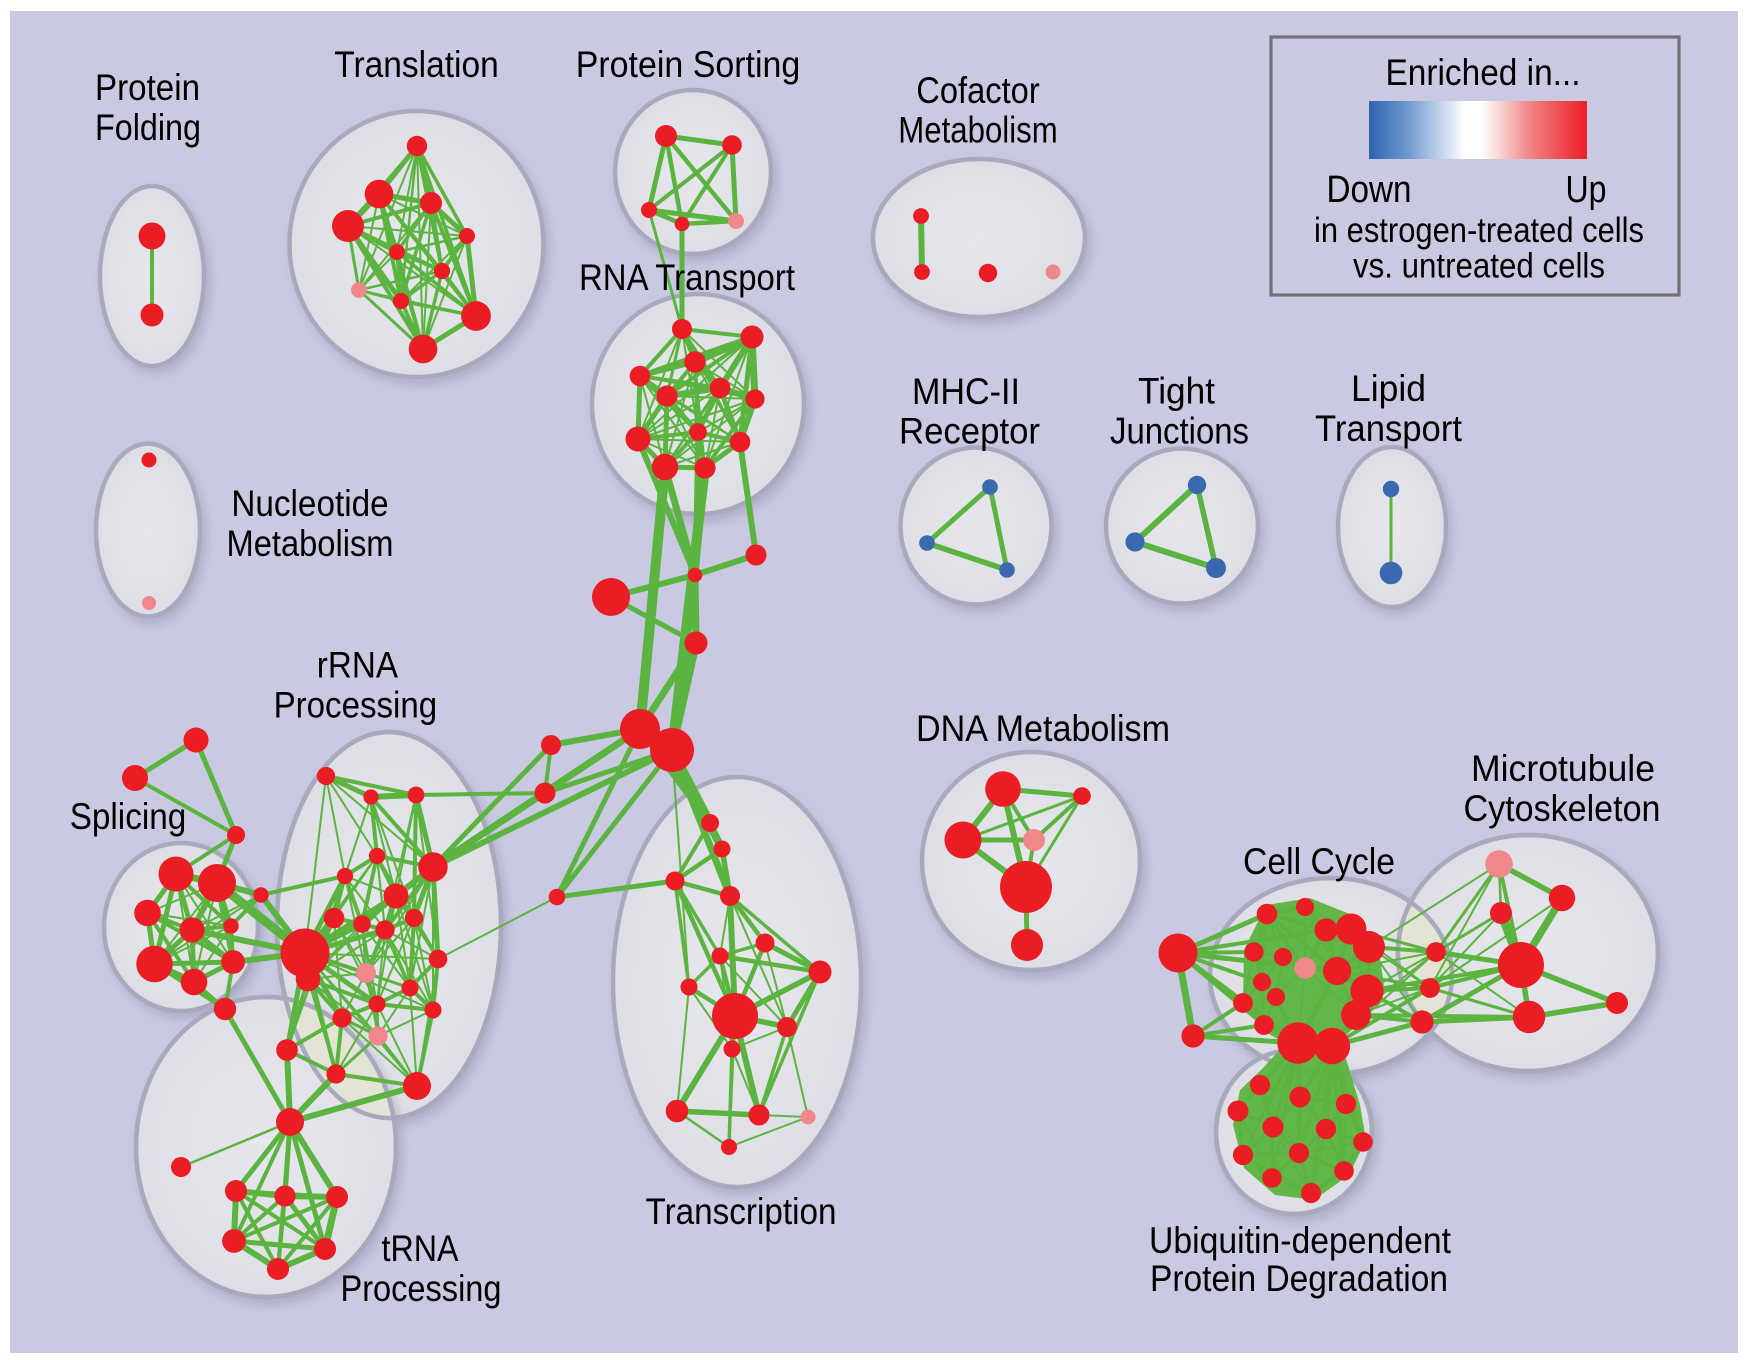 The height and width of the screenshot is (1360, 1750). I want to click on svg-text: tRNA, so click(420, 1248).